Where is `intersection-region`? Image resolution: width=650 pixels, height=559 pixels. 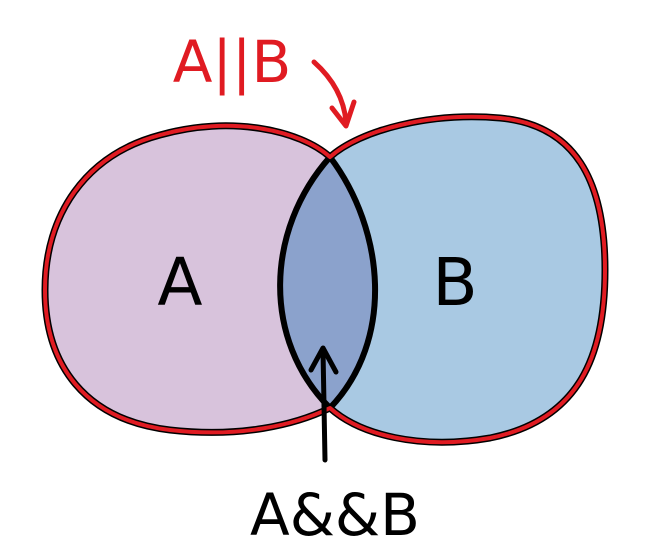
intersection-region is located at coordinates (328, 282).